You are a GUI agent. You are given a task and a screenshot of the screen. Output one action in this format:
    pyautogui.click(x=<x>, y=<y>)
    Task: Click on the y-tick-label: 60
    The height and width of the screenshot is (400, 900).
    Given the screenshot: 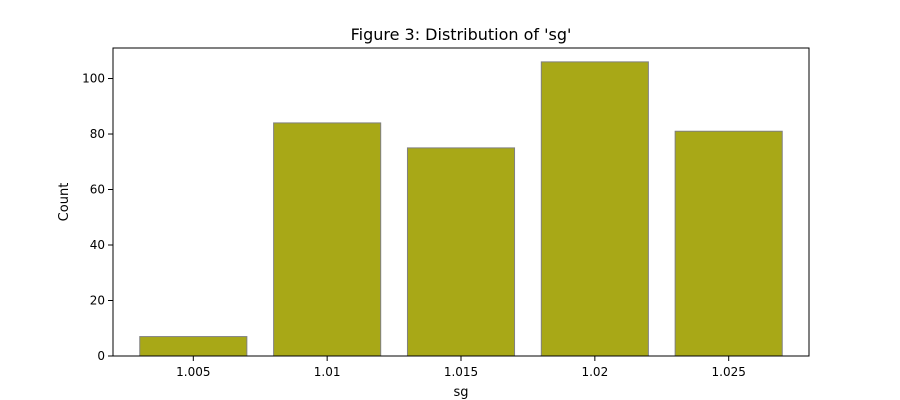 What is the action you would take?
    pyautogui.click(x=97, y=190)
    